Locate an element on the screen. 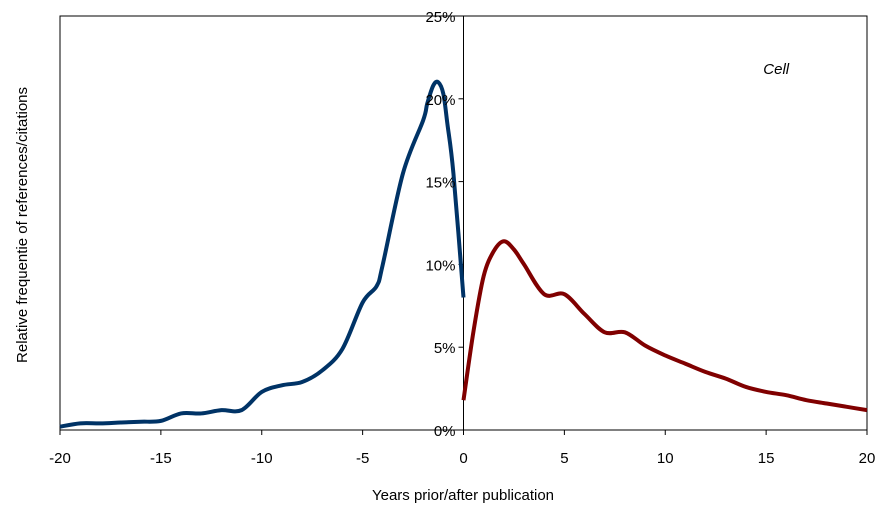 This screenshot has height=510, width=883. y-tick-label: 0% is located at coordinates (445, 431).